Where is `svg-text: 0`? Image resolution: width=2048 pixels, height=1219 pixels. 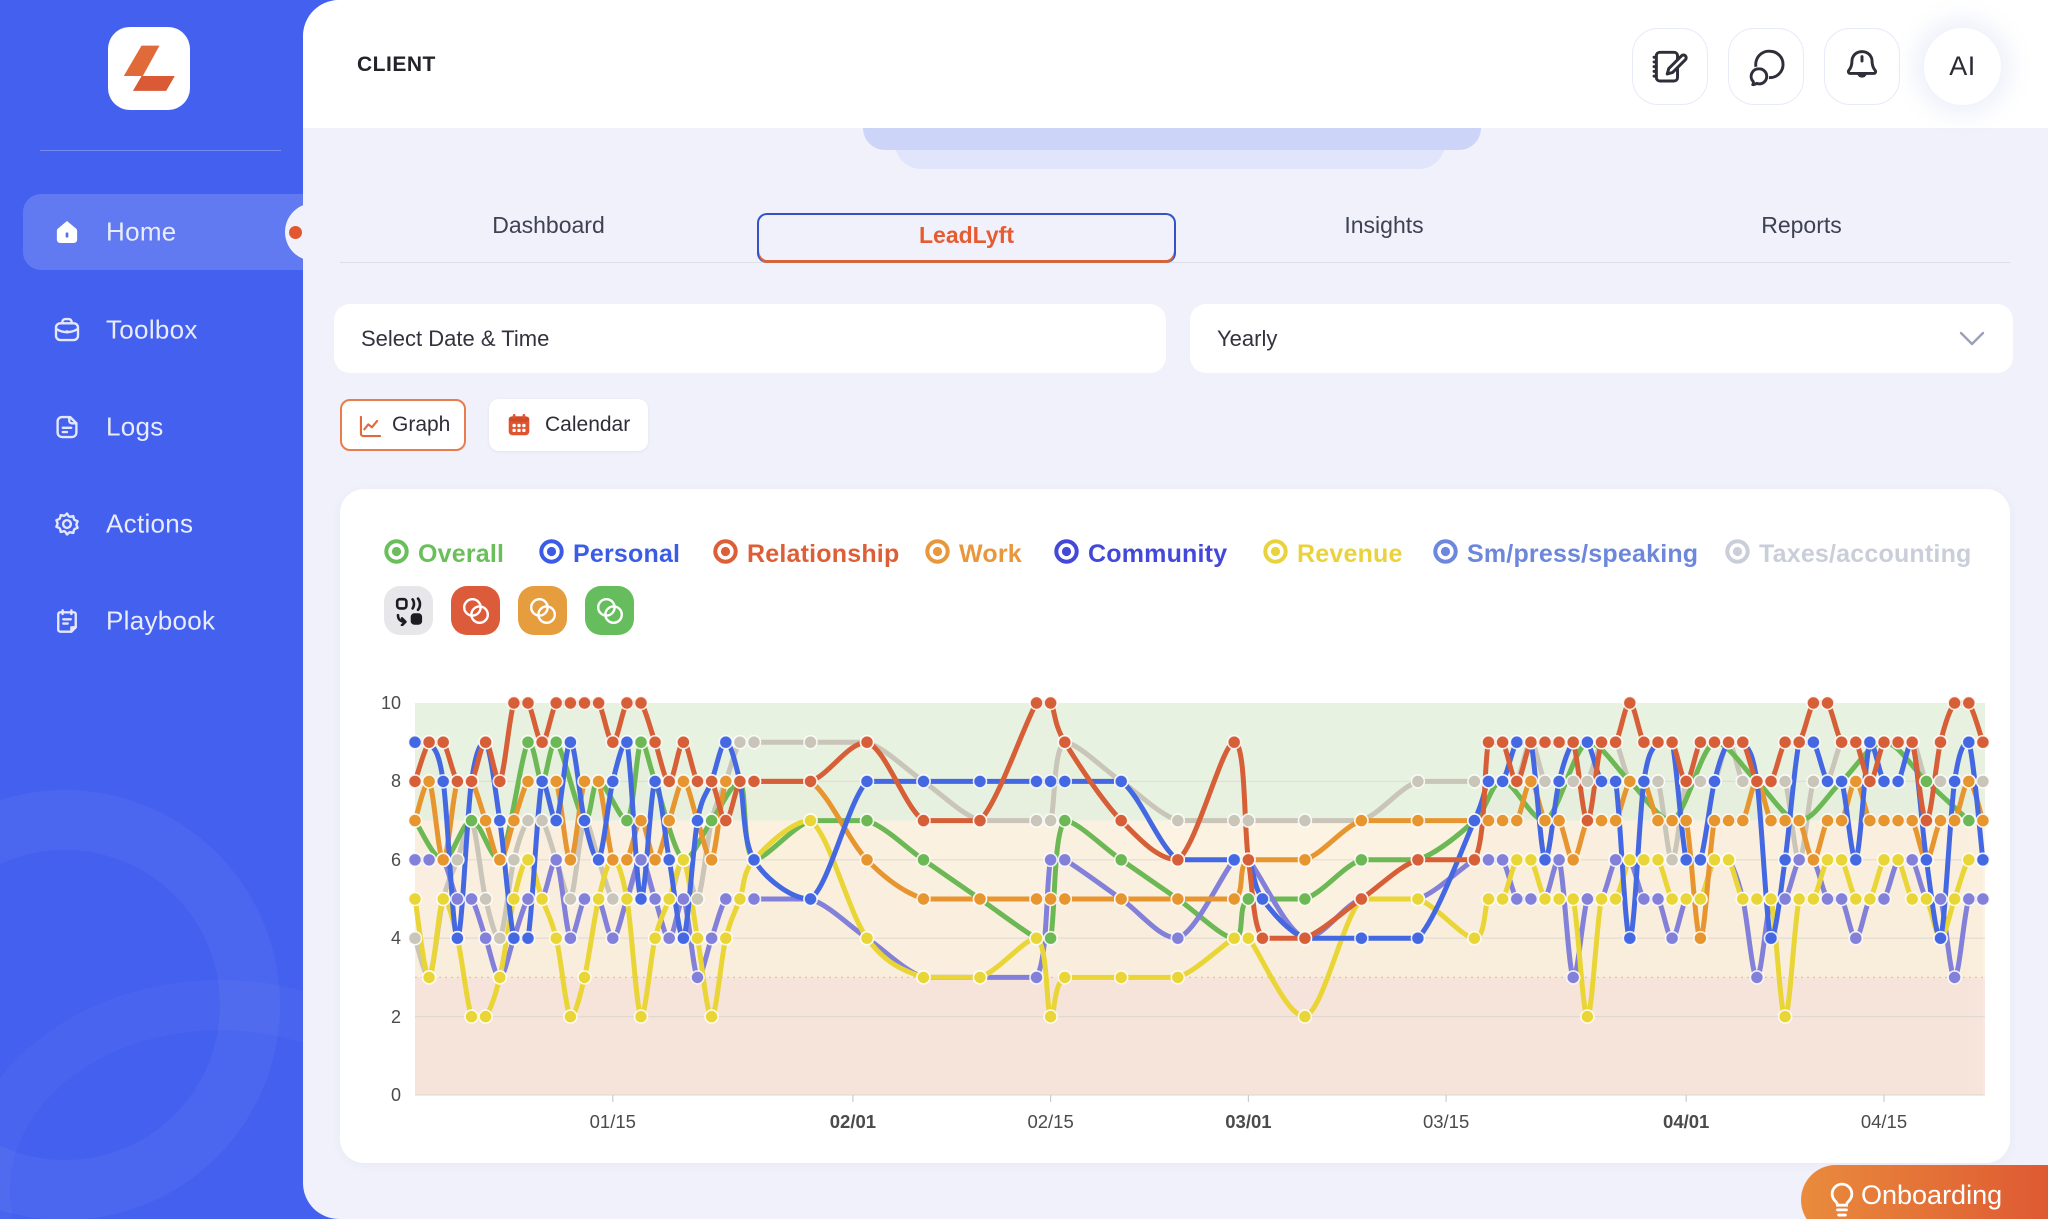 svg-text: 0 is located at coordinates (396, 1095).